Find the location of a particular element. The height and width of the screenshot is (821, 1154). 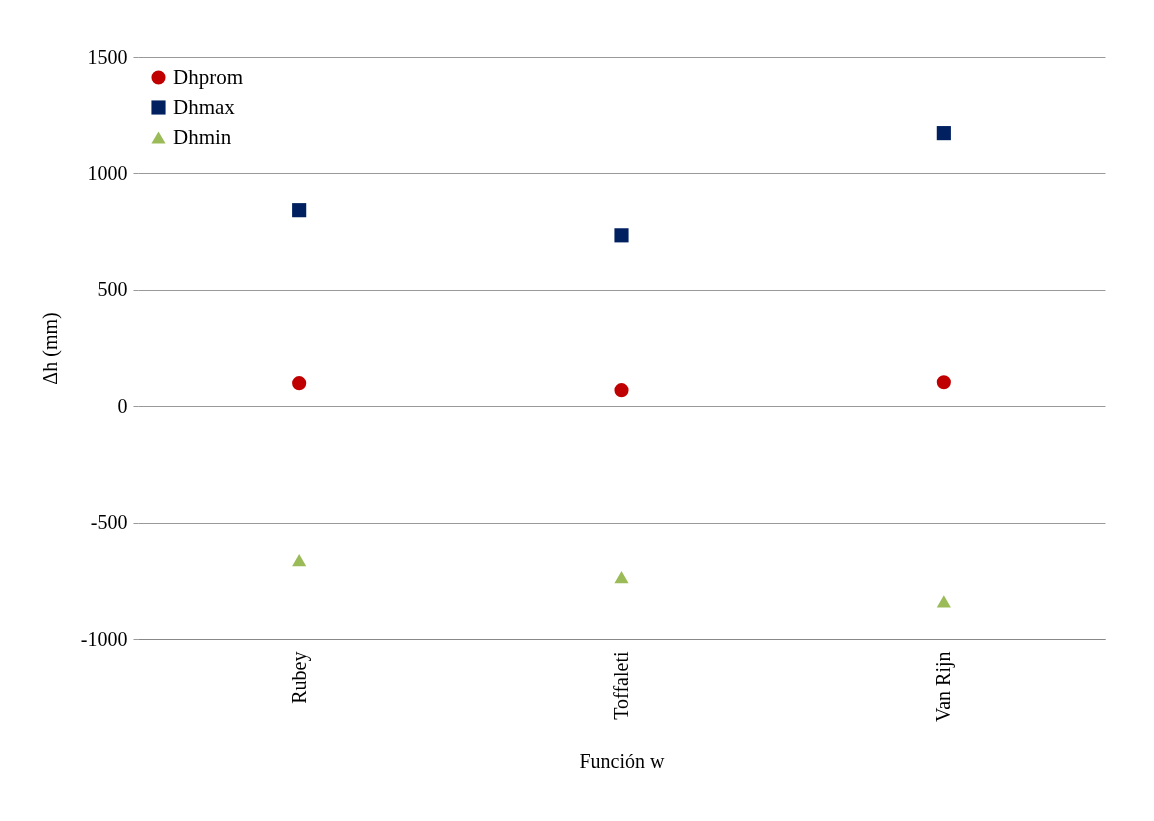

legend-label: Dhmax is located at coordinates (204, 106).